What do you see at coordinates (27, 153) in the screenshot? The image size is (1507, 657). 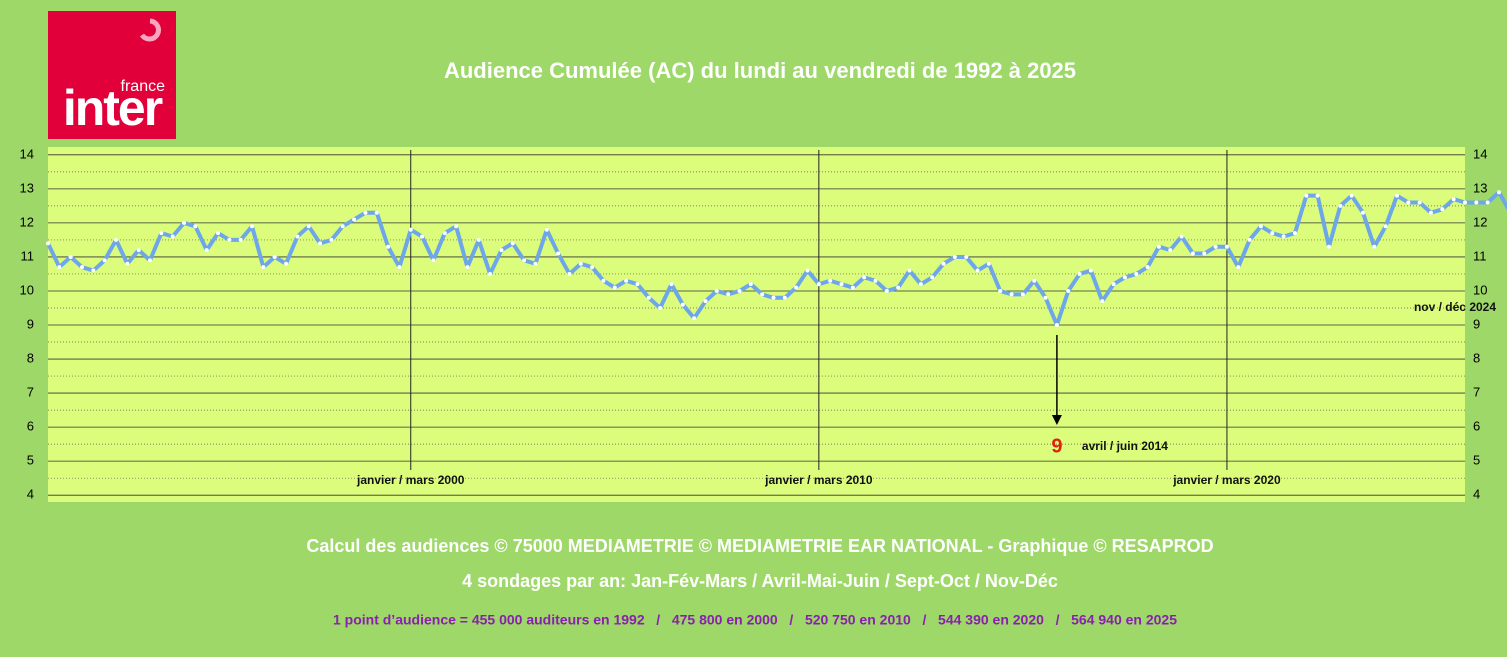 I see `y-tick-label: 14` at bounding box center [27, 153].